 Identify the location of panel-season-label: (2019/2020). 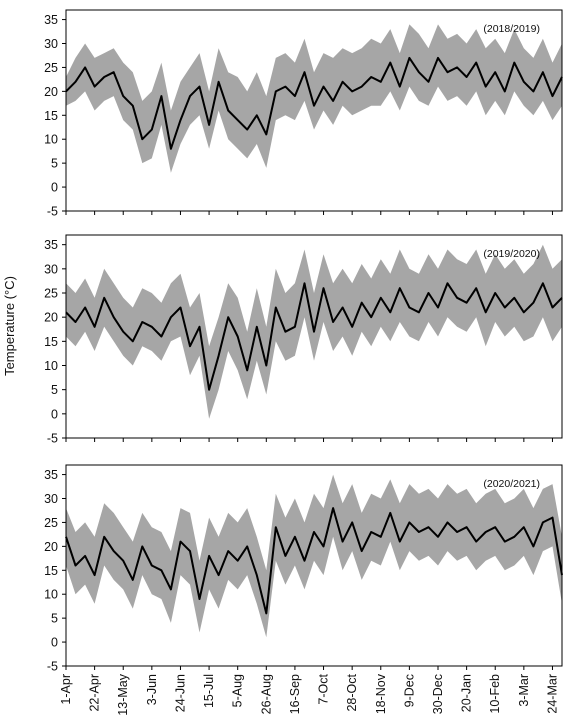
(511, 254).